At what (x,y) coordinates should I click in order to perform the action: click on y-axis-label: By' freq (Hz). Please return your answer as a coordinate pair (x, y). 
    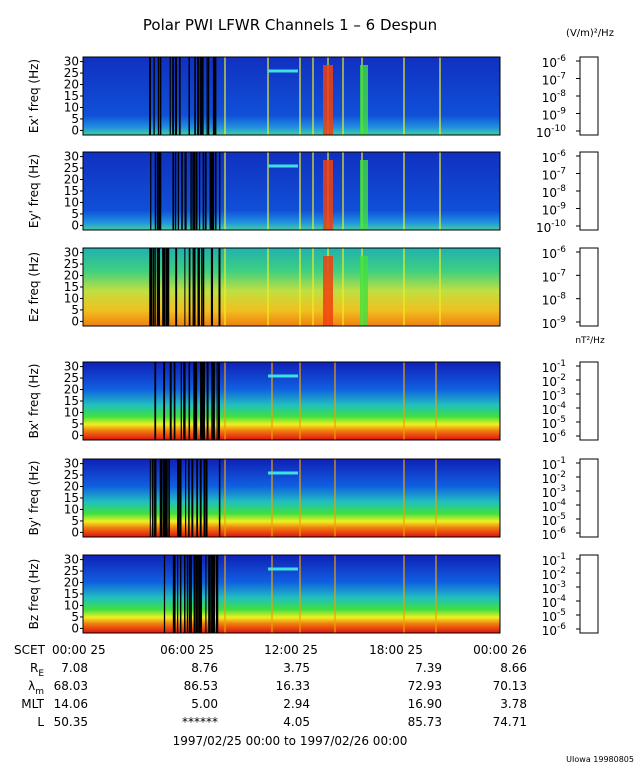
    Looking at the image, I should click on (34, 498).